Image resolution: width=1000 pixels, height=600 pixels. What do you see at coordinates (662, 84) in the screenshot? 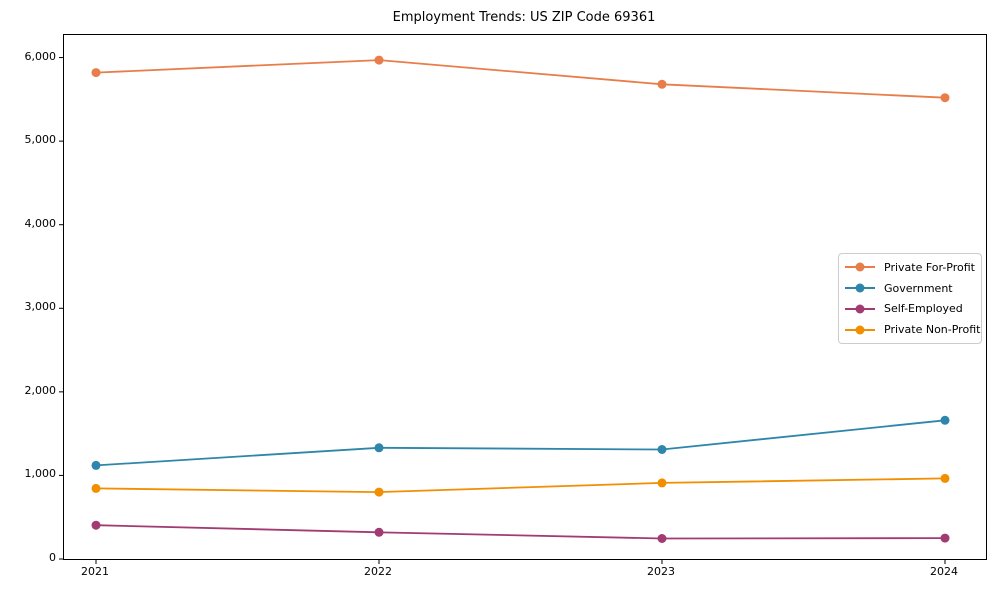
I see `data-point-private-for-profit-2023` at bounding box center [662, 84].